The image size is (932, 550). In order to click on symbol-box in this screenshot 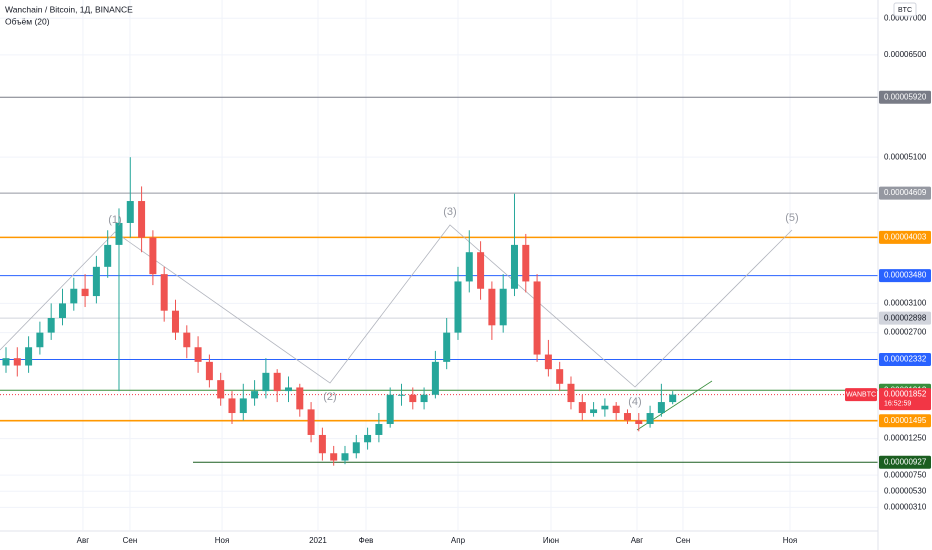, I will do `click(861, 395)`.